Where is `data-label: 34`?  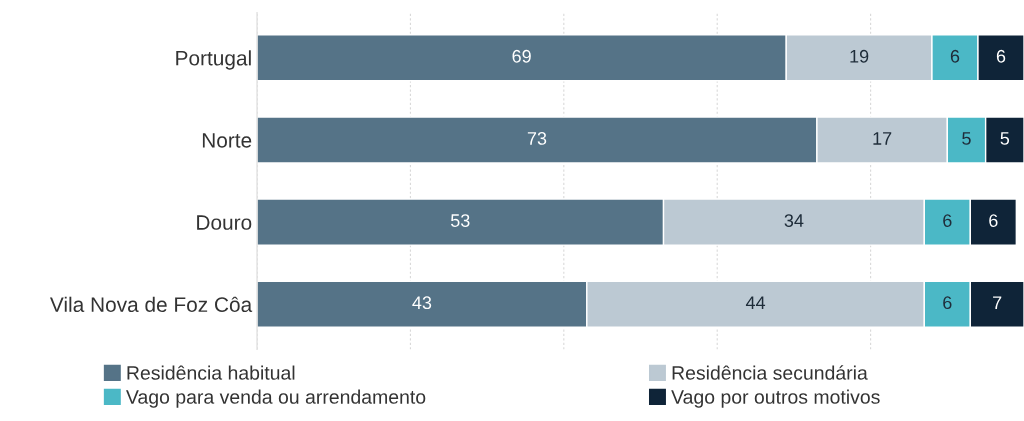 data-label: 34 is located at coordinates (794, 220).